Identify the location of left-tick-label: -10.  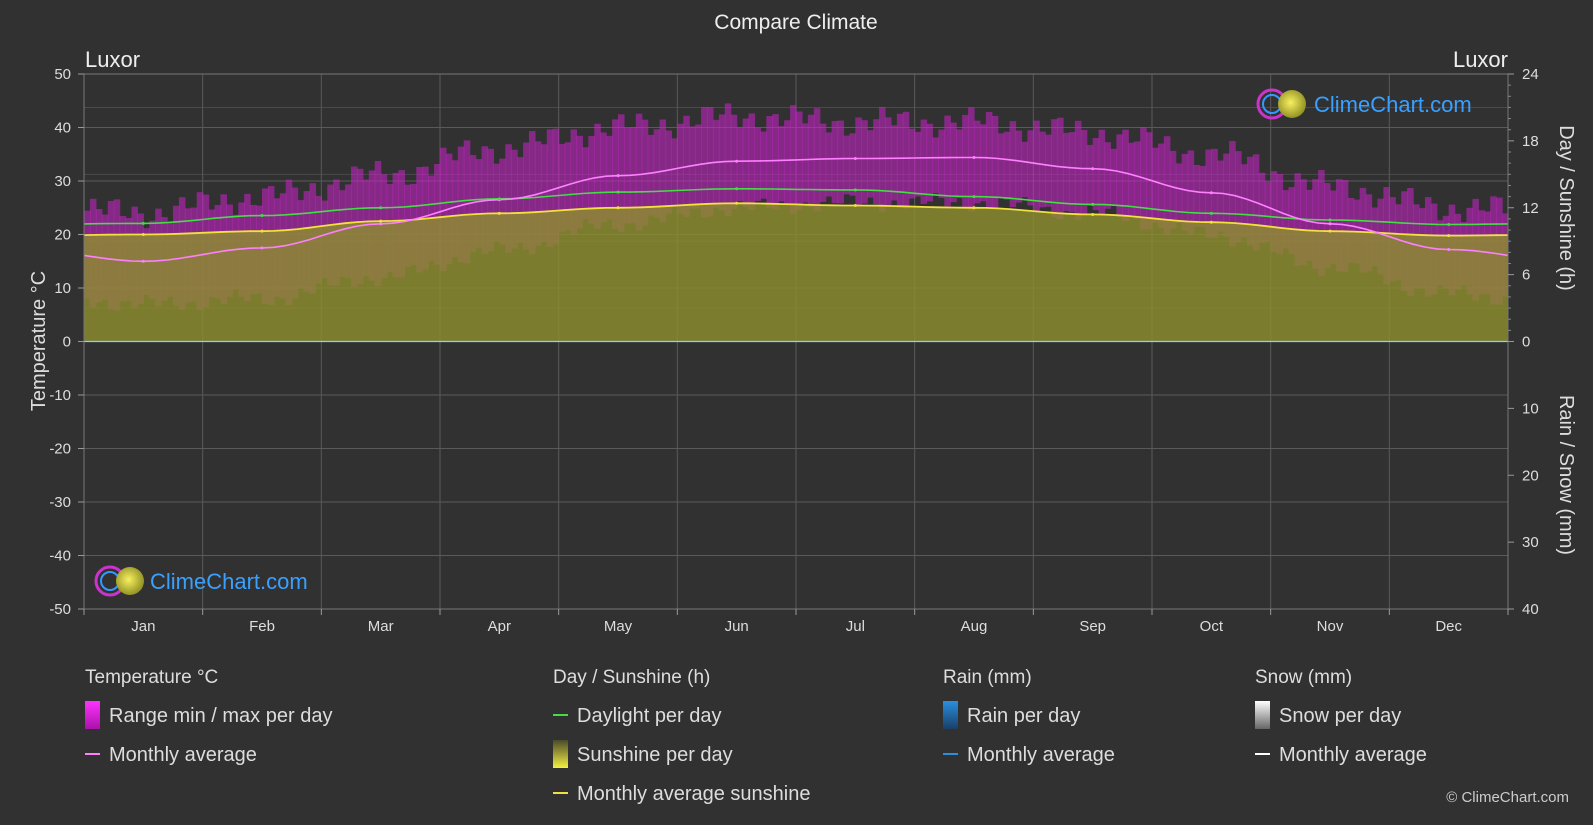
(60, 395).